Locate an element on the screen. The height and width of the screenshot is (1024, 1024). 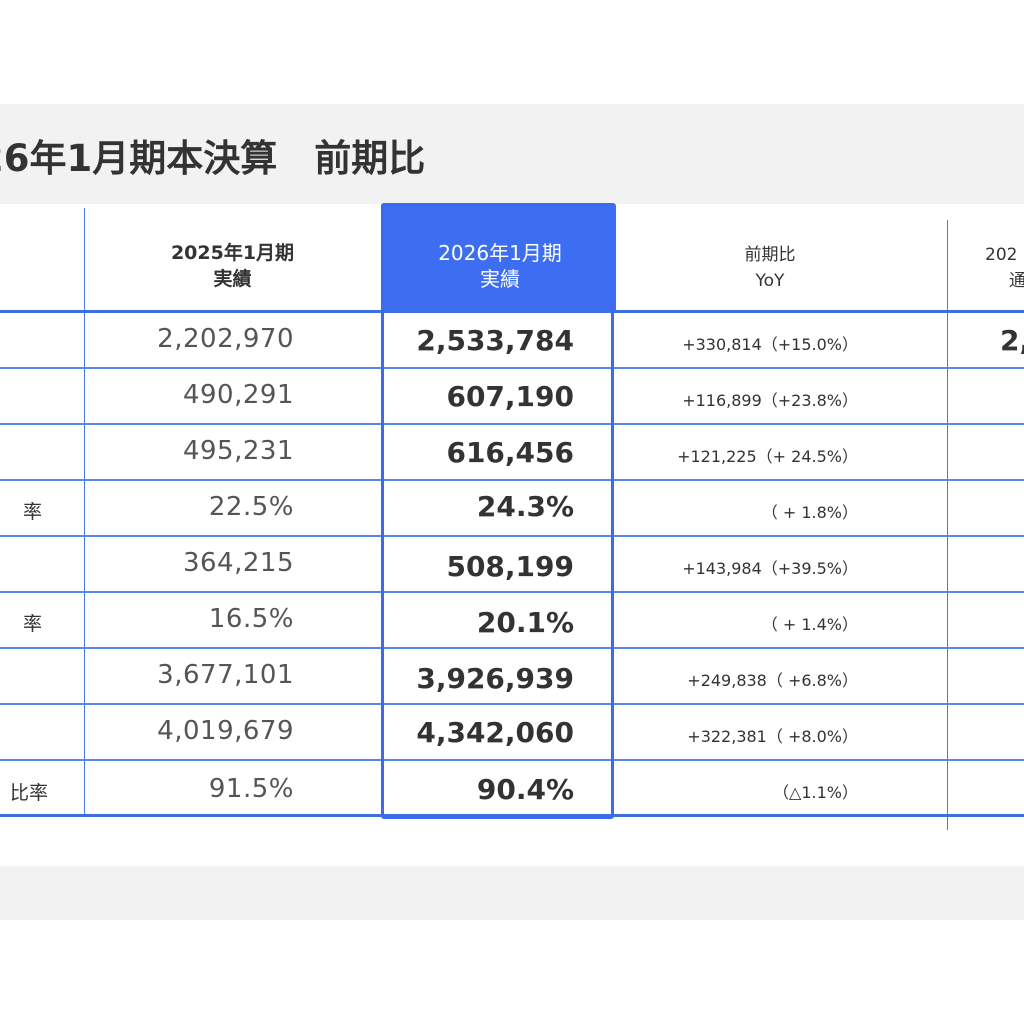
cell-yoy: +330,814（+15.0%） is located at coordinates (770, 344).